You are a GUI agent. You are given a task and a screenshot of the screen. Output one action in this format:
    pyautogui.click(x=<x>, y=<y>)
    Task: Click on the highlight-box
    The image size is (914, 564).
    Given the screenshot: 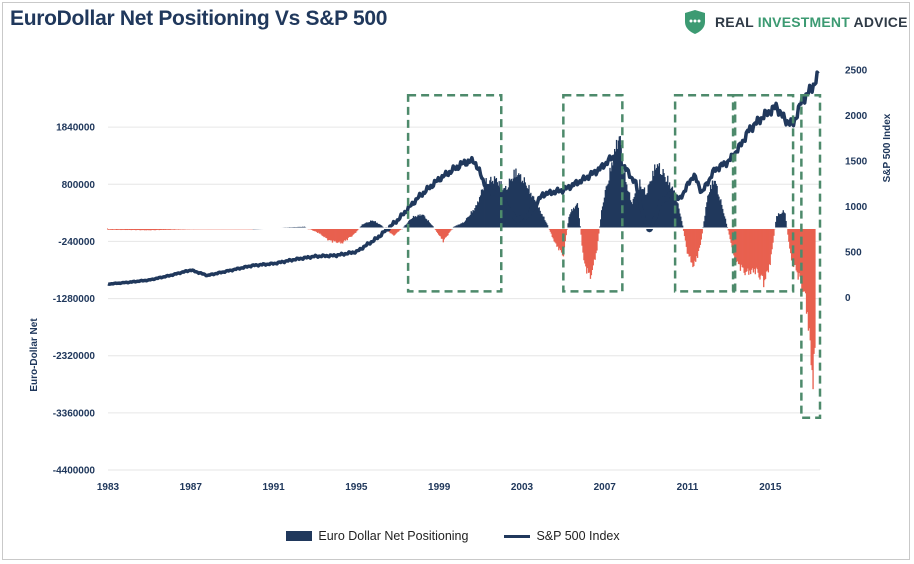 What is the action you would take?
    pyautogui.click(x=704, y=193)
    